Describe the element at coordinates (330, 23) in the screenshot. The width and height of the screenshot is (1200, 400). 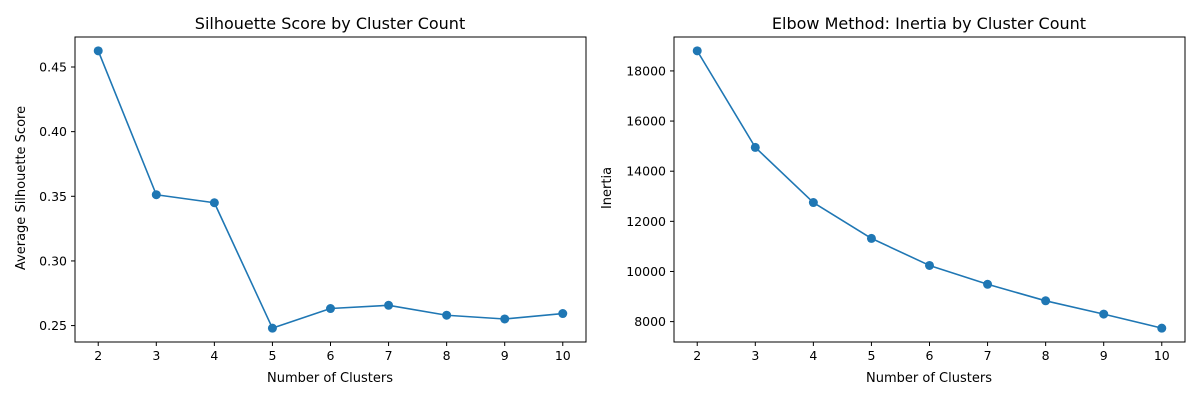
I see `silhouette-chart-title: Silhouette Score by Cluster Count` at that location.